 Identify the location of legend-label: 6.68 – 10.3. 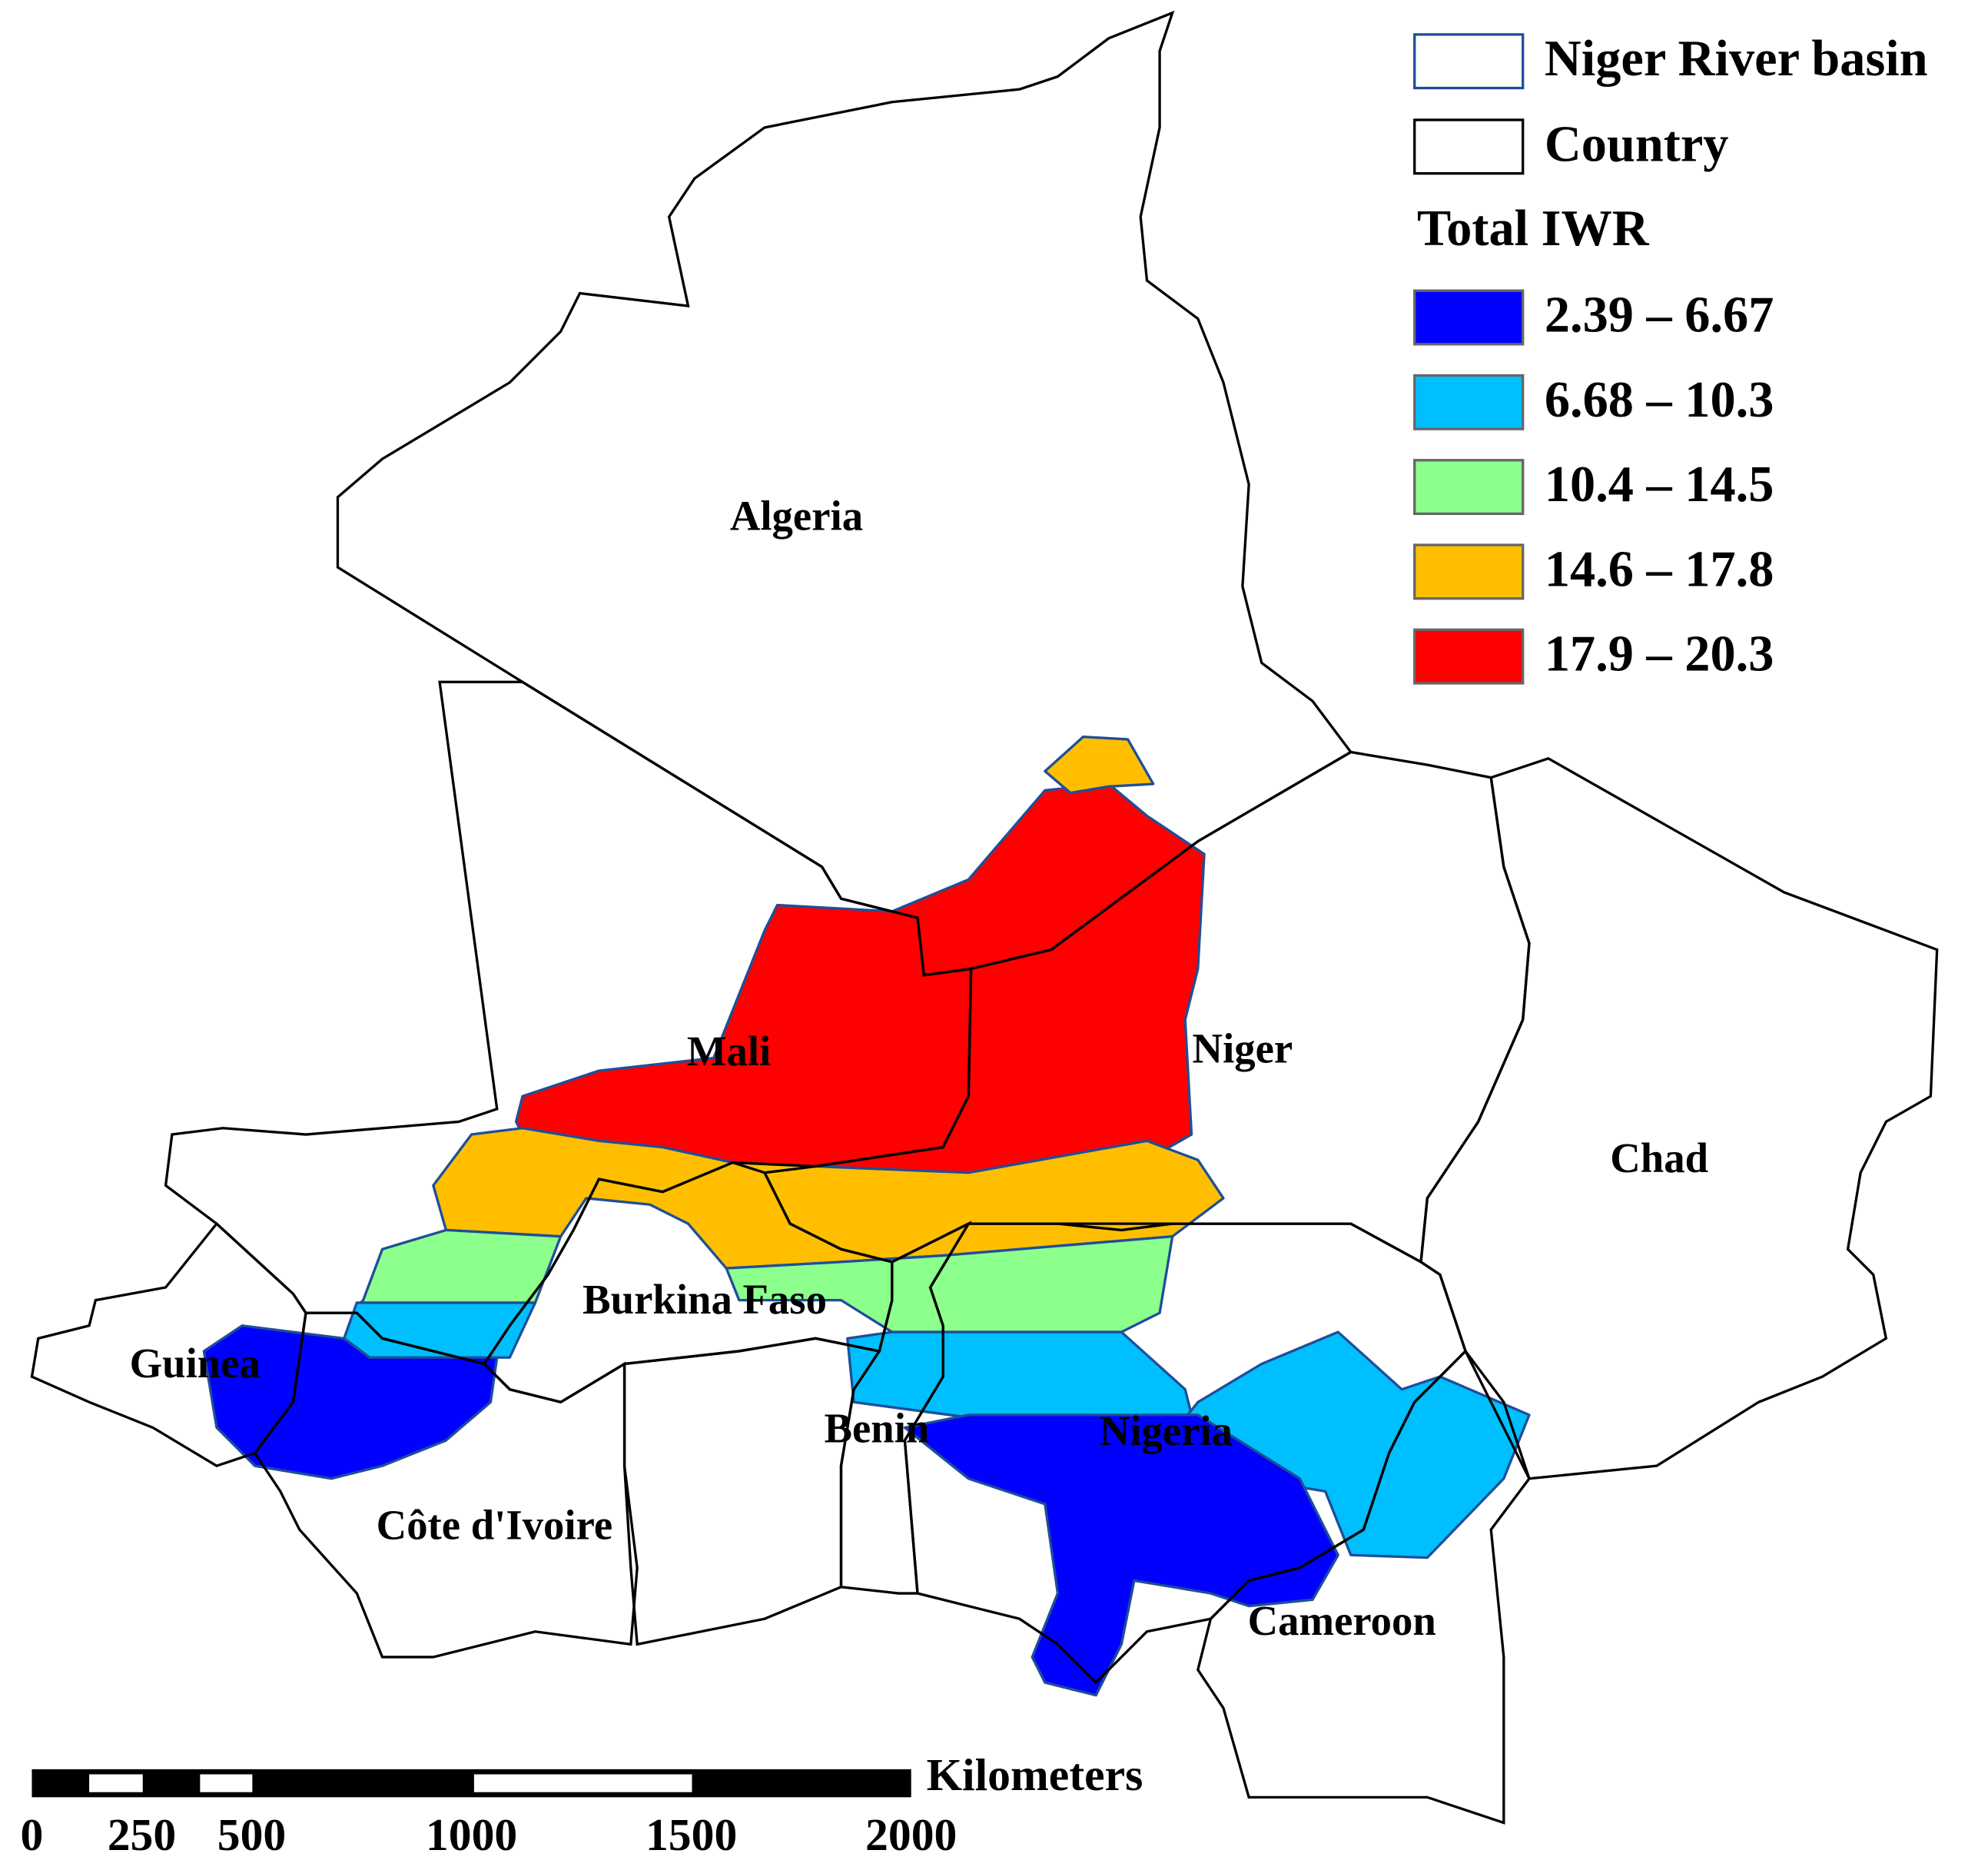
(1659, 400).